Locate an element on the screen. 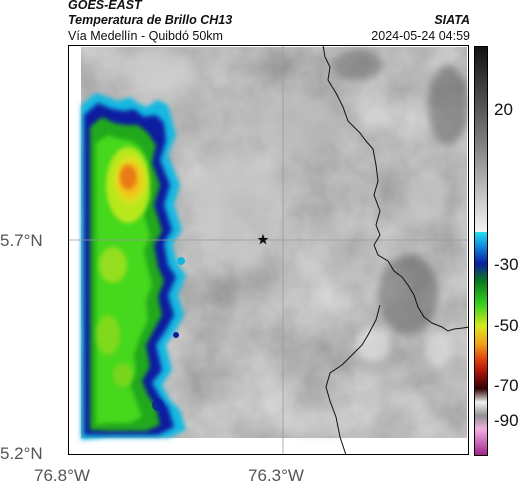 The width and height of the screenshot is (526, 491). colorbar-color-segment is located at coordinates (481, 344).